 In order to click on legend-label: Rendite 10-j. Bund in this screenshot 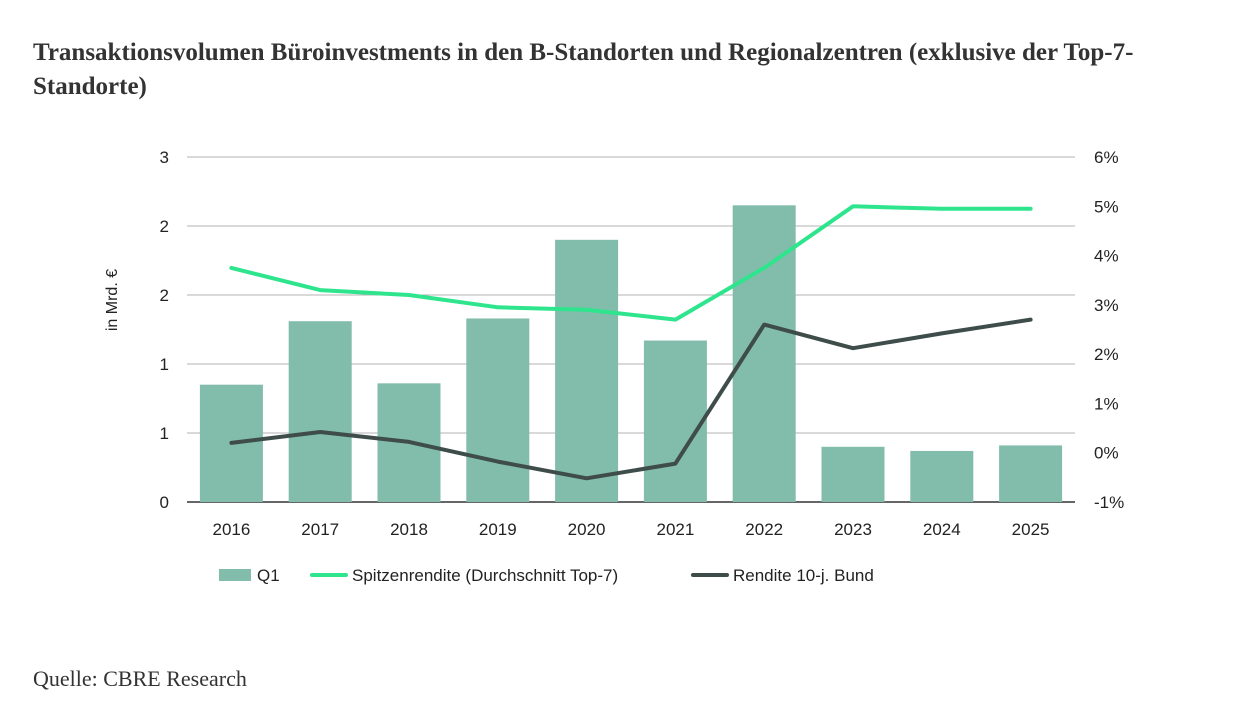, I will do `click(803, 575)`.